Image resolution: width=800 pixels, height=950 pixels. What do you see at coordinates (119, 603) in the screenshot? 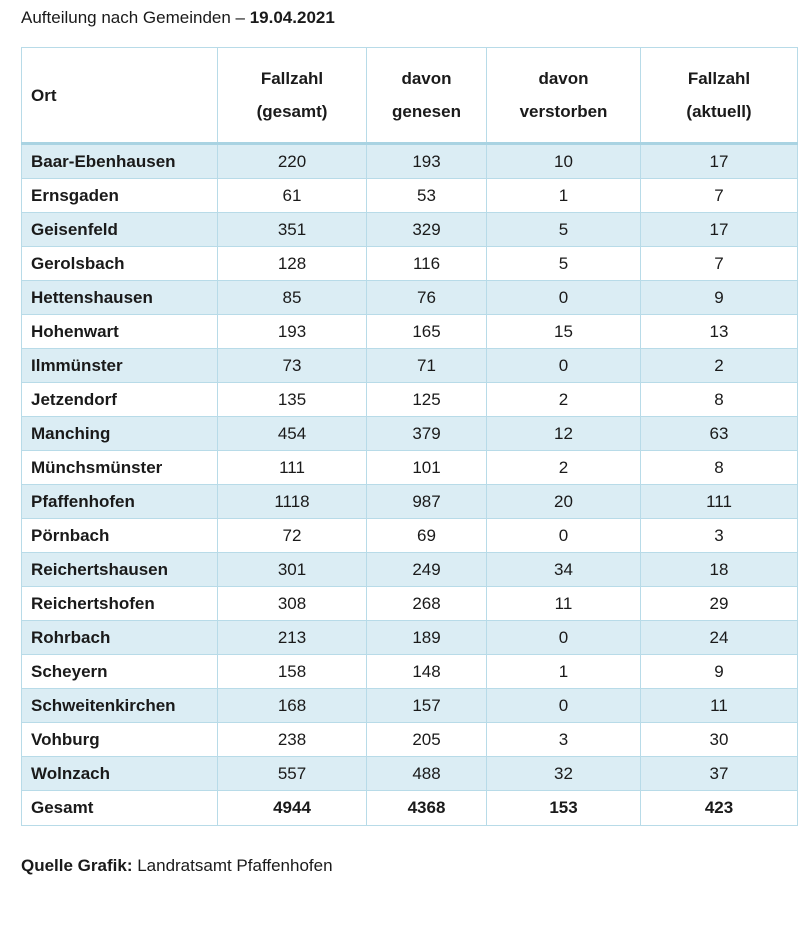
I see `cell-ort: Reichertshofen` at bounding box center [119, 603].